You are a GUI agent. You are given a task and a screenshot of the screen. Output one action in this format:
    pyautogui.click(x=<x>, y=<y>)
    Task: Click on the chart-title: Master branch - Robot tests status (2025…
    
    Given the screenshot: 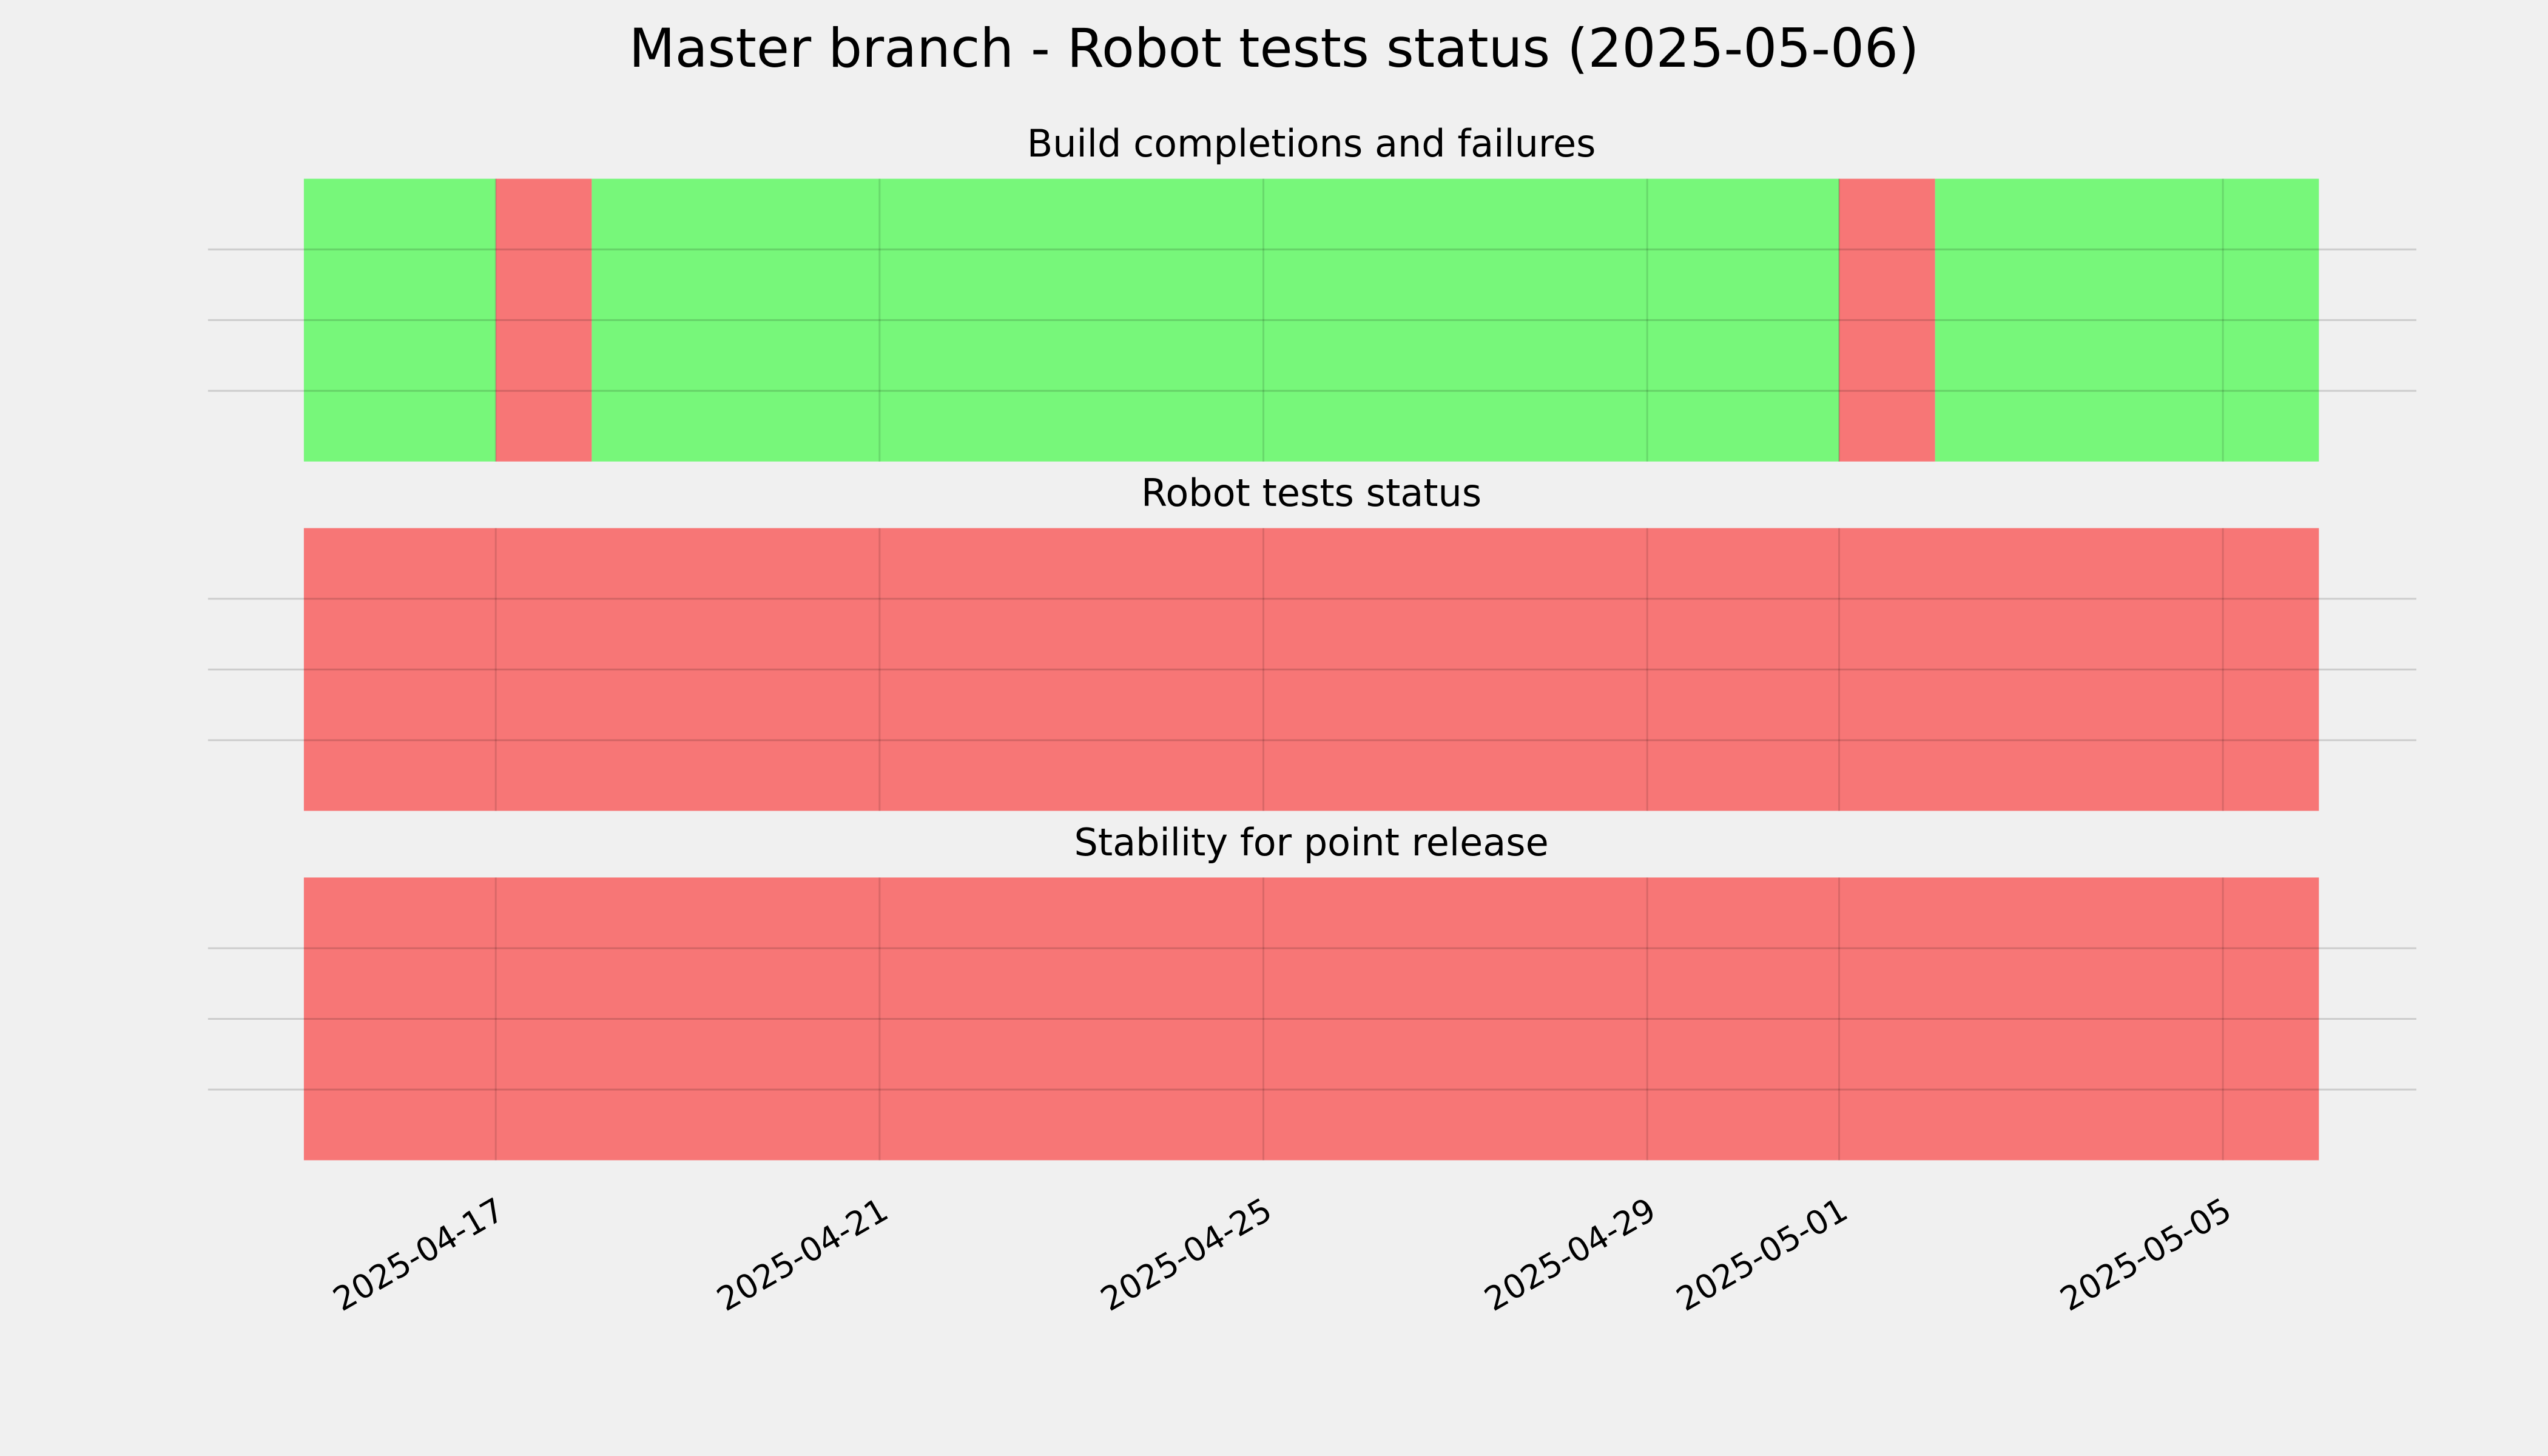 What is the action you would take?
    pyautogui.click(x=1274, y=48)
    